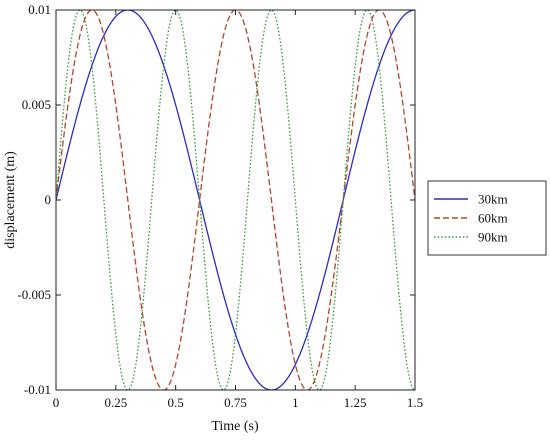 Image resolution: width=550 pixels, height=441 pixels. I want to click on y-tick-label: 0.01, so click(39, 9).